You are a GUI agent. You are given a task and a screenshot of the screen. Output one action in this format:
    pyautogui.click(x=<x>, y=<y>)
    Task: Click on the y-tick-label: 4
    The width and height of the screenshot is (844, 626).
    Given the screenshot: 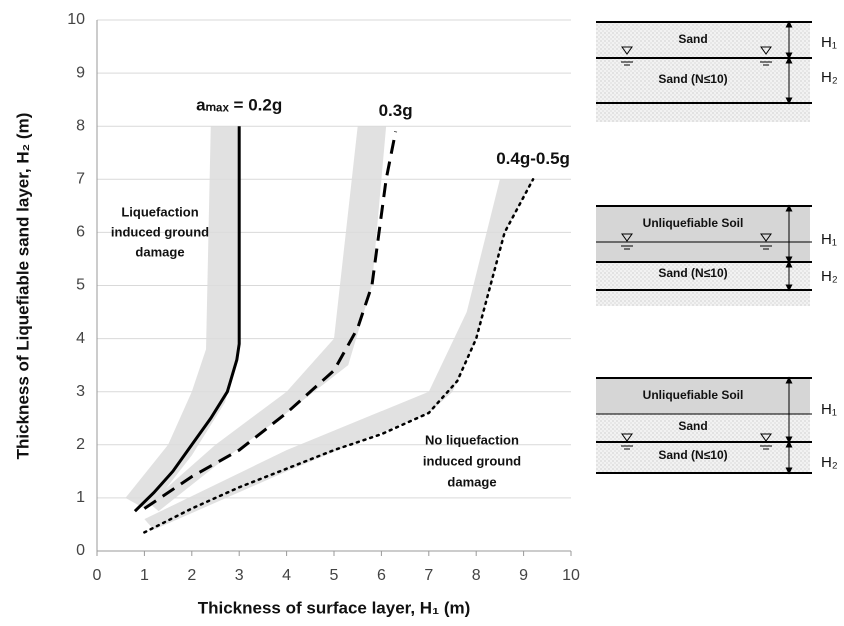 What is the action you would take?
    pyautogui.click(x=80, y=338)
    